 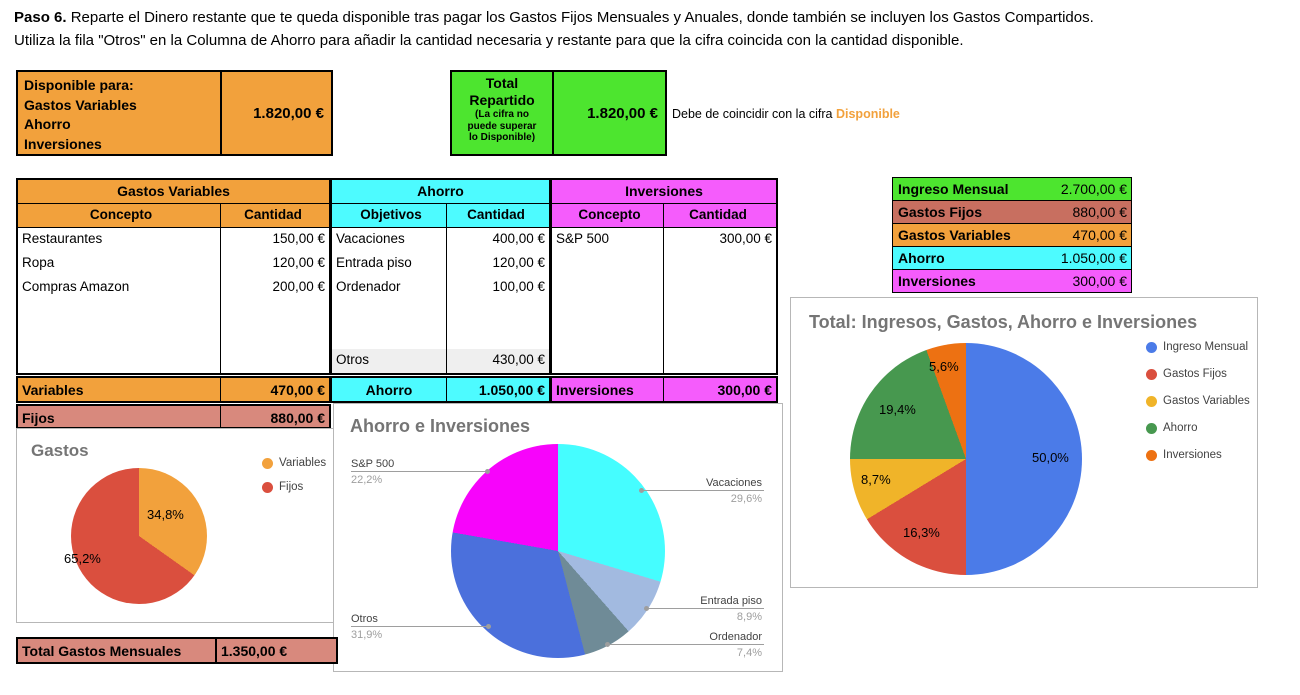 I want to click on callout-dot-vacaciones, so click(x=641, y=490).